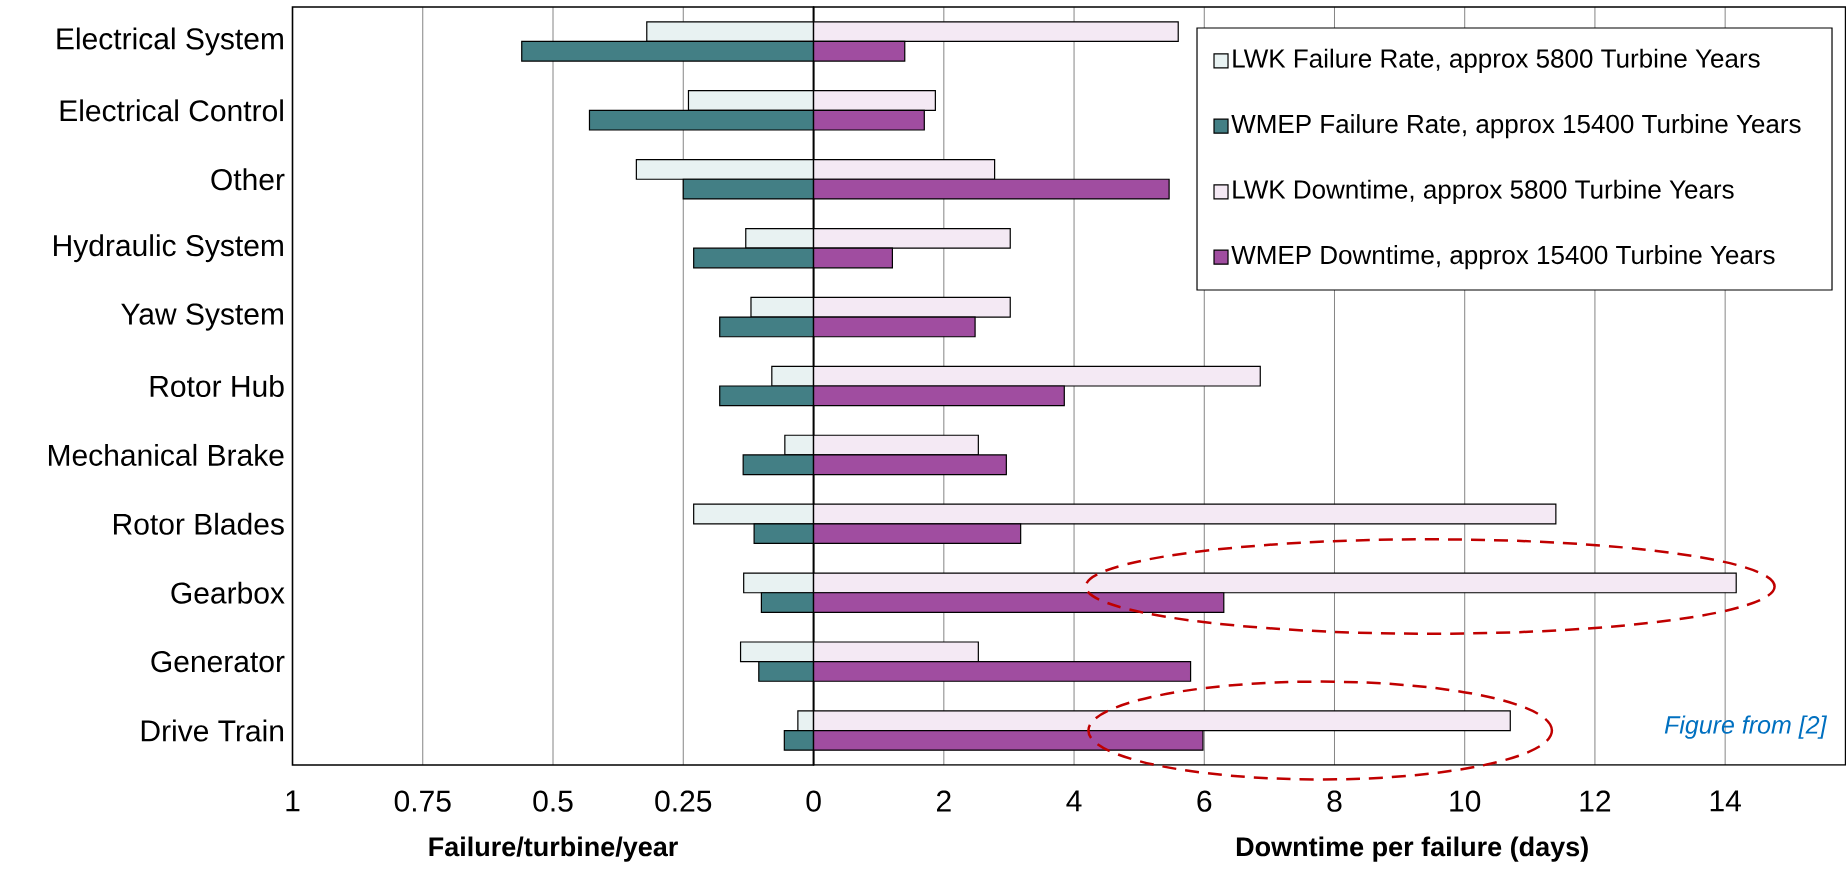 The image size is (1846, 869). Describe the element at coordinates (1746, 727) in the screenshot. I see `annotation: Figure from [2]` at that location.